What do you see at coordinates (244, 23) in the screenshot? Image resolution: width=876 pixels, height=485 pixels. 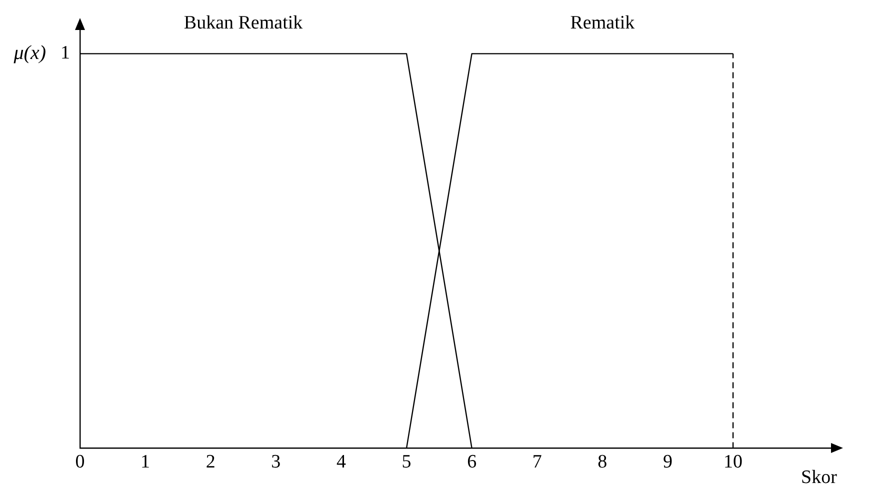 I see `series-label: Bukan Rematik` at bounding box center [244, 23].